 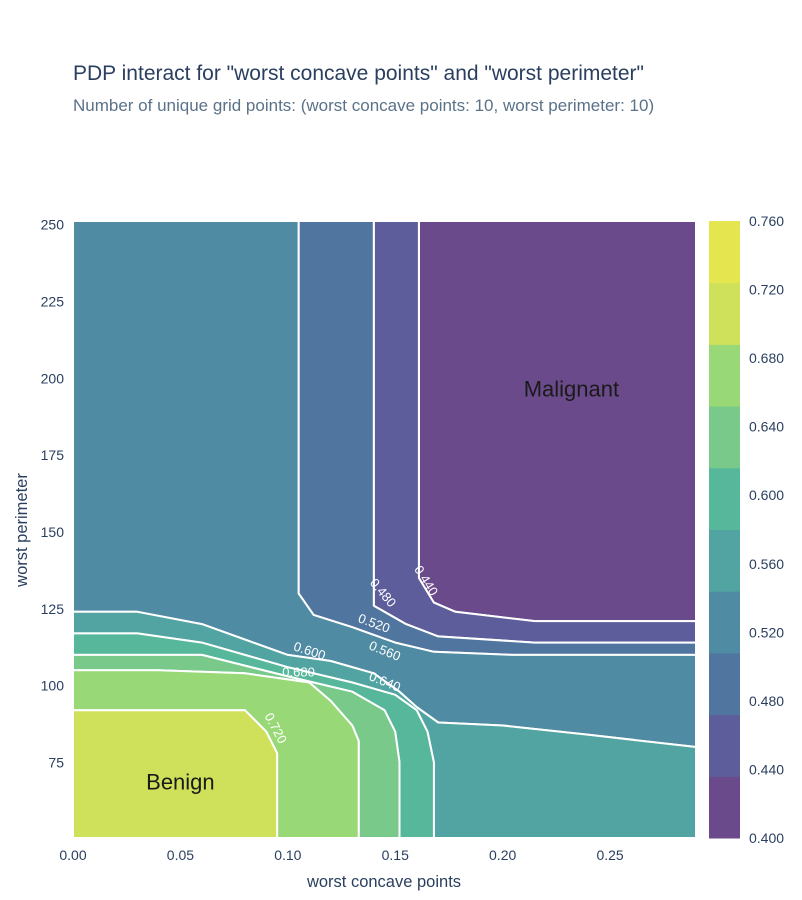 What do you see at coordinates (341, 855) in the screenshot?
I see `x-axis-ticks: 0.00 0.05 0.10 0.15 0.20 0.25` at bounding box center [341, 855].